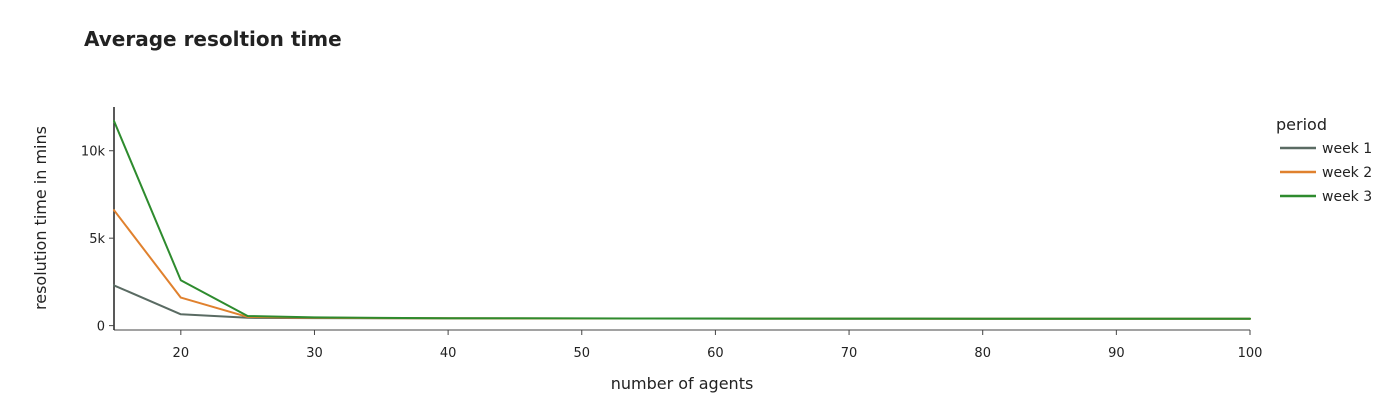 The width and height of the screenshot is (1400, 412). What do you see at coordinates (101, 327) in the screenshot?
I see `y-tick-label: 0` at bounding box center [101, 327].